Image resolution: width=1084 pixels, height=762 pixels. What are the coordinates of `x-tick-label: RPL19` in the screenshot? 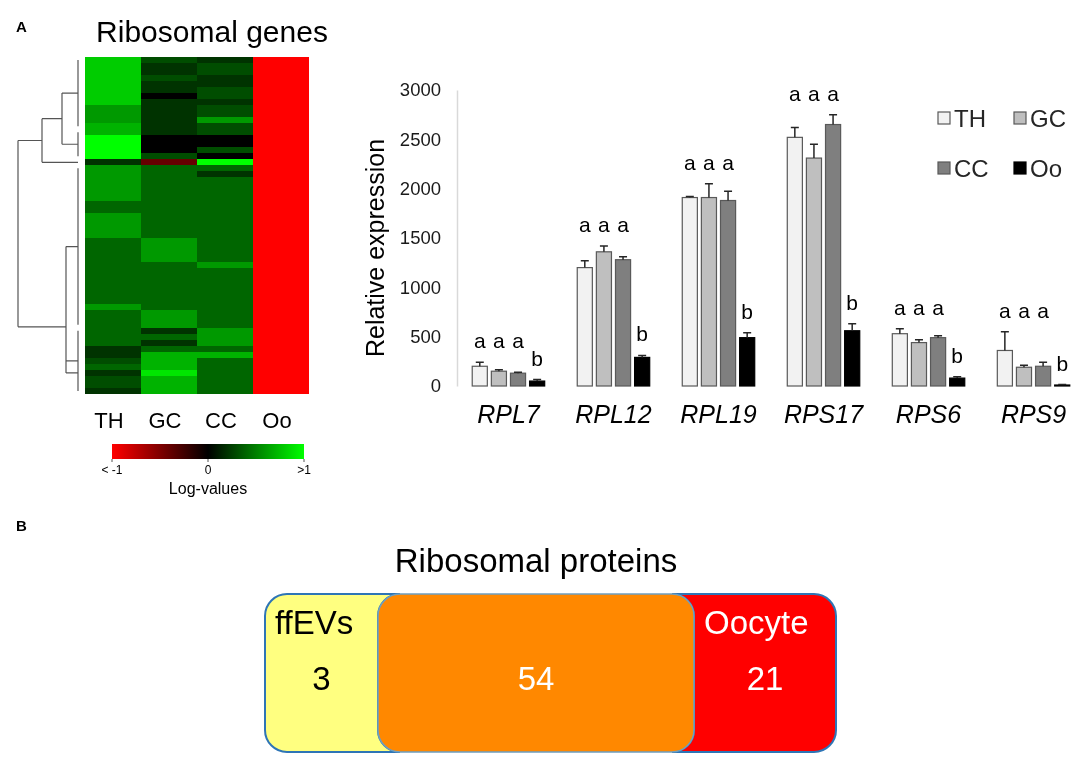 It's located at (718, 414).